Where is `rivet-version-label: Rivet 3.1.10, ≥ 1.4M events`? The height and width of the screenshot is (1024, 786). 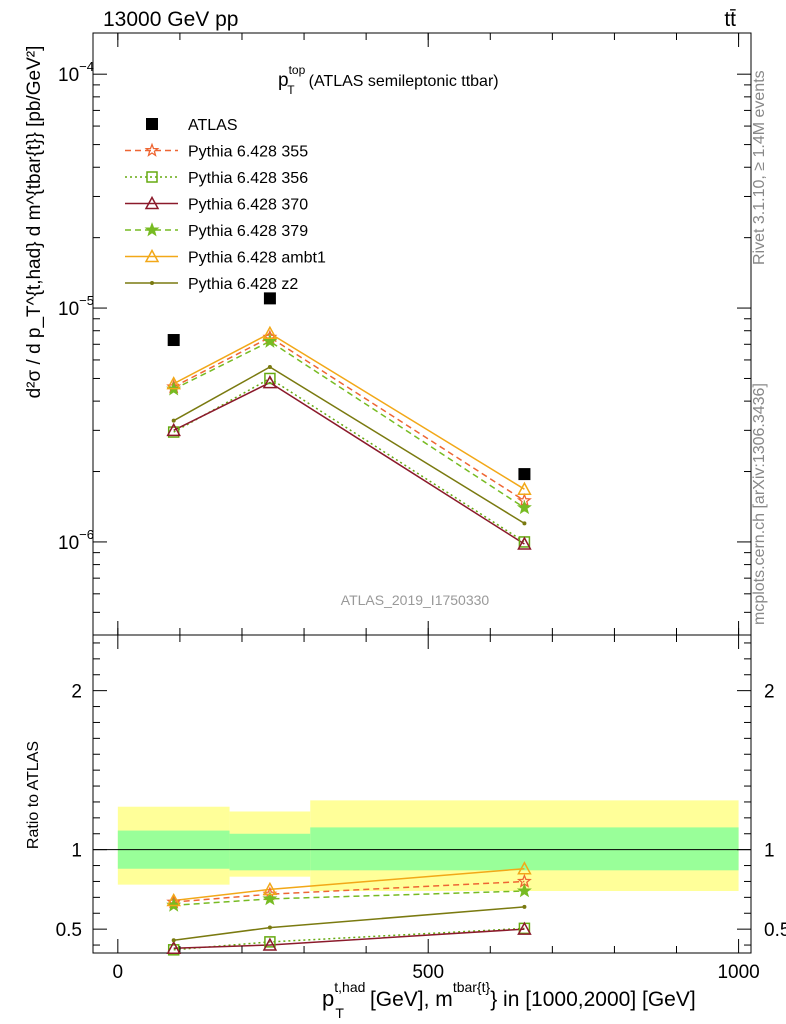
rivet-version-label: Rivet 3.1.10, ≥ 1.4M events is located at coordinates (759, 167).